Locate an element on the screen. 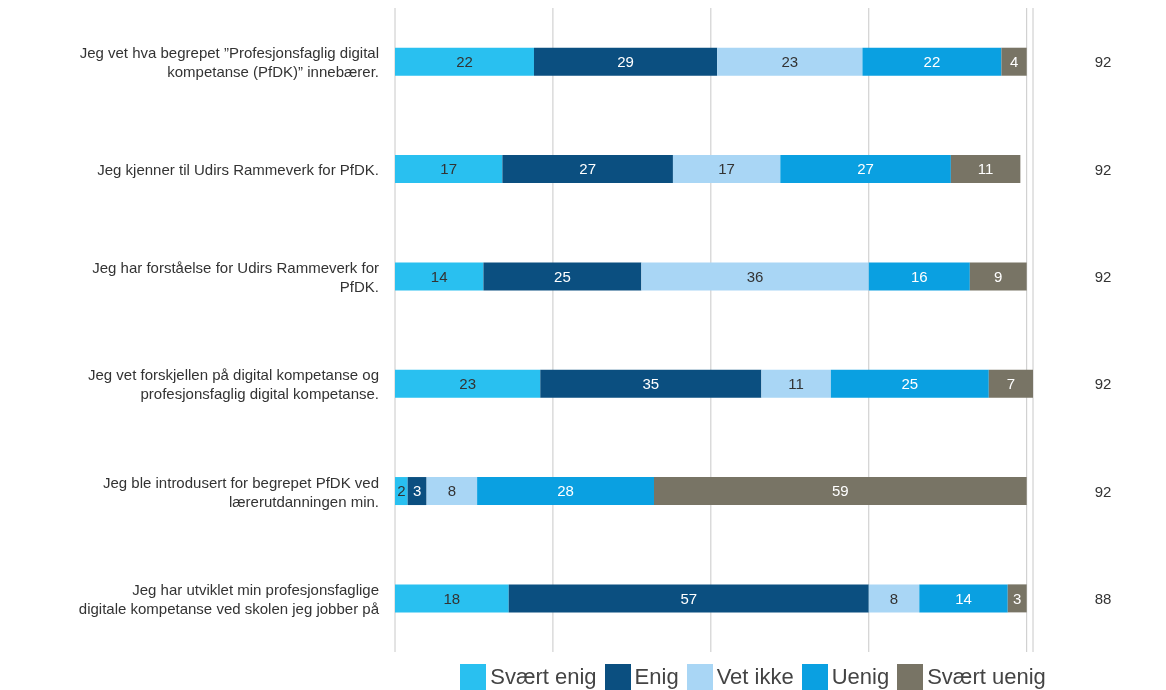 This screenshot has height=690, width=1166. data-label: 36 is located at coordinates (755, 276).